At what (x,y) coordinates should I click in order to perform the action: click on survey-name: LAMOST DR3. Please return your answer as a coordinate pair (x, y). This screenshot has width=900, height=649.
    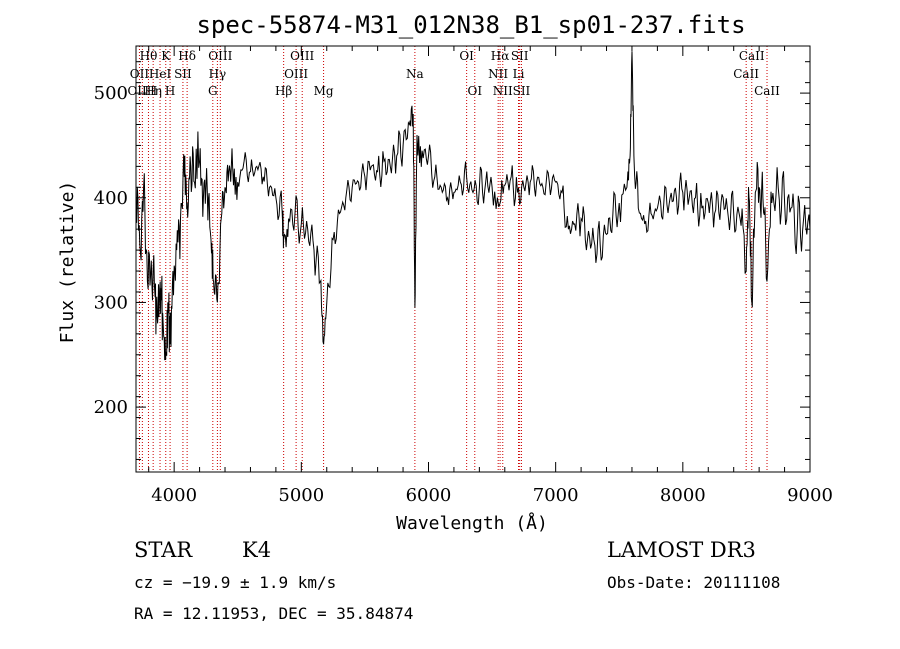
    Looking at the image, I should click on (681, 550).